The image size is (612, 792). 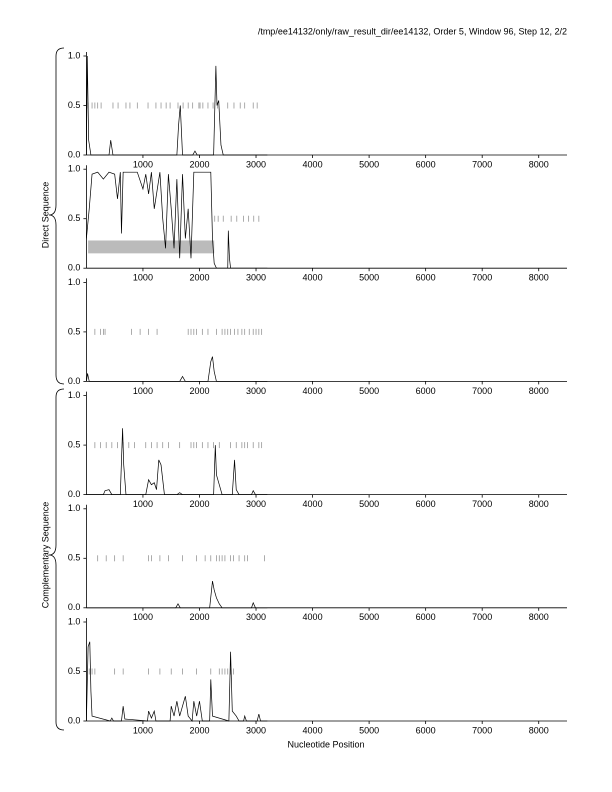 What do you see at coordinates (45, 555) in the screenshot?
I see `group-label: Complementary Sequence` at bounding box center [45, 555].